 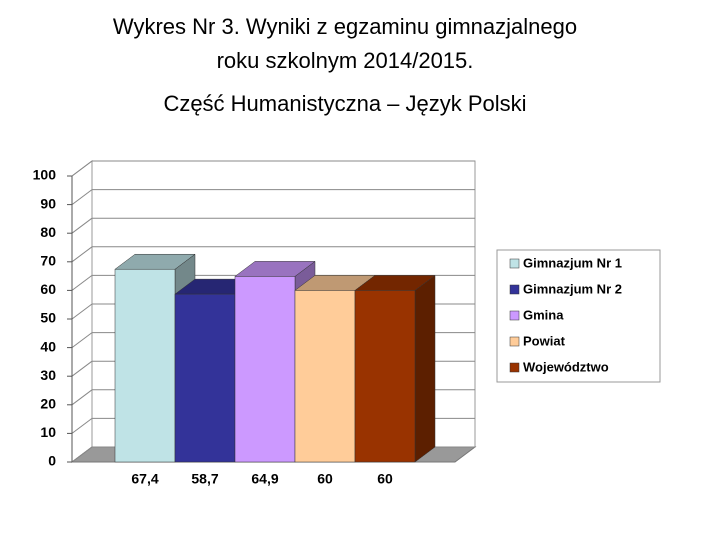 I want to click on legend-label: Województwo, so click(x=566, y=366).